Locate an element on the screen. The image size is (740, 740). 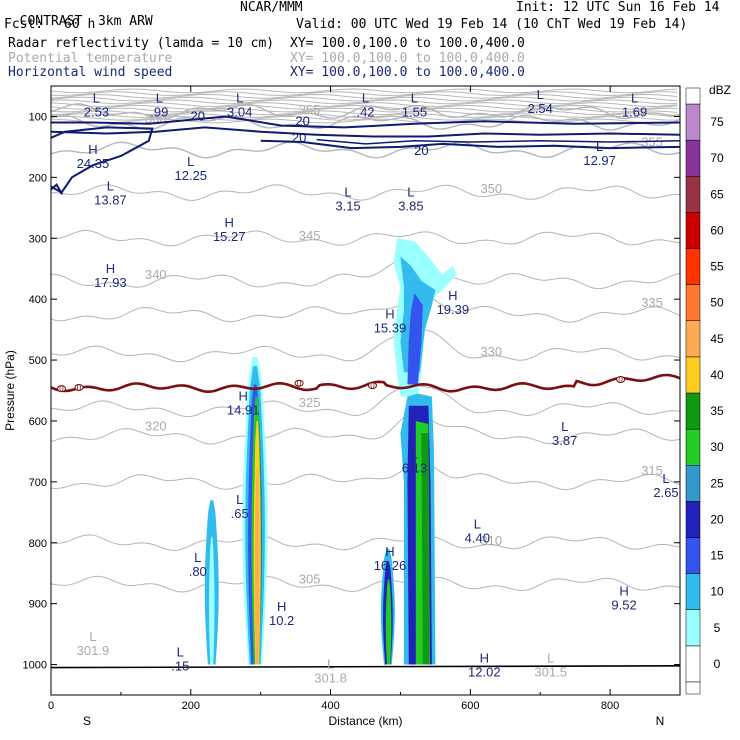
x-tick-label: 0 is located at coordinates (51, 706).